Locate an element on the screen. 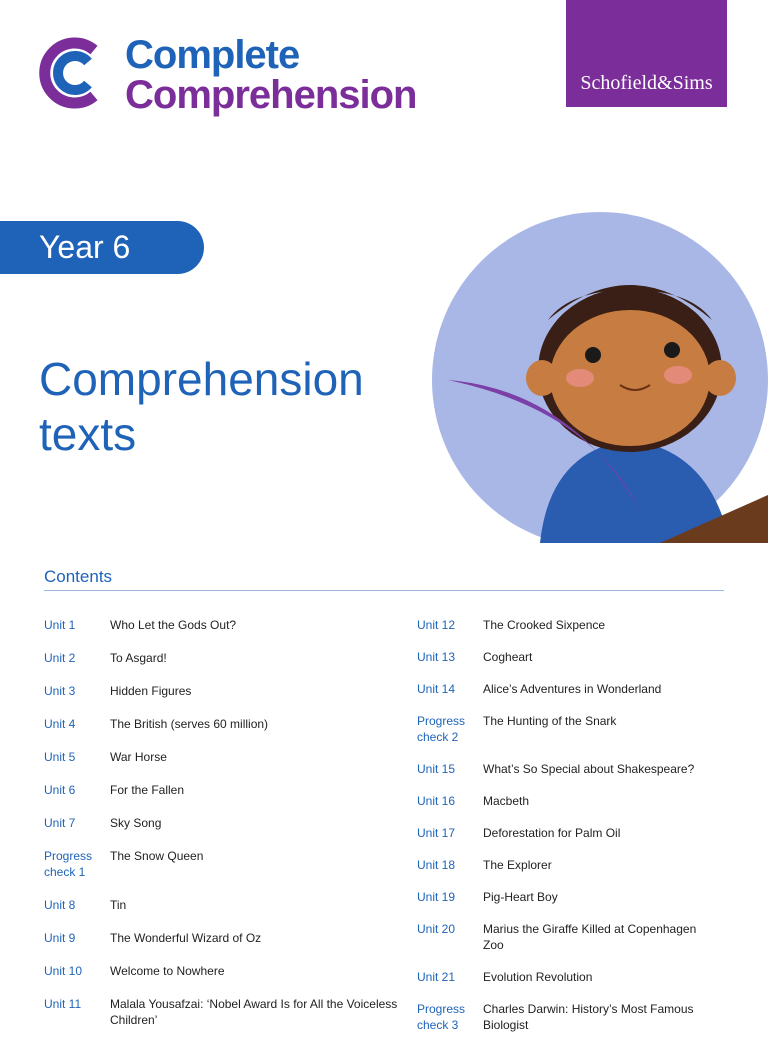 This screenshot has height=1049, width=768. unit-label: Progress check 3 is located at coordinates (441, 1017).